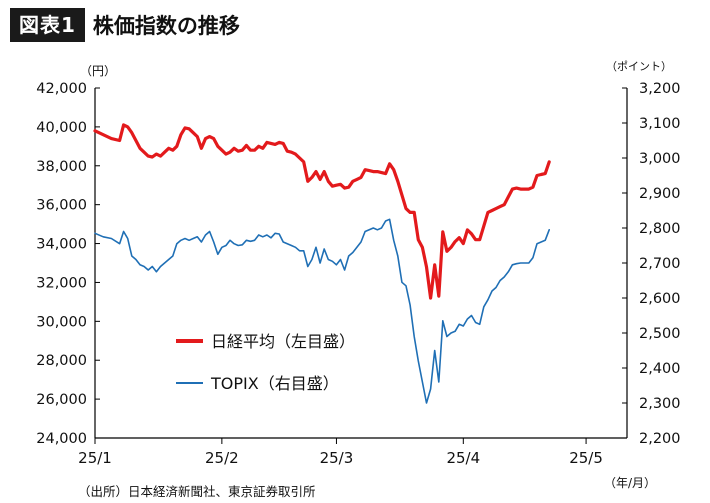 This screenshot has height=503, width=710. I want to click on left-axis-unit: （円）, so click(98, 71).